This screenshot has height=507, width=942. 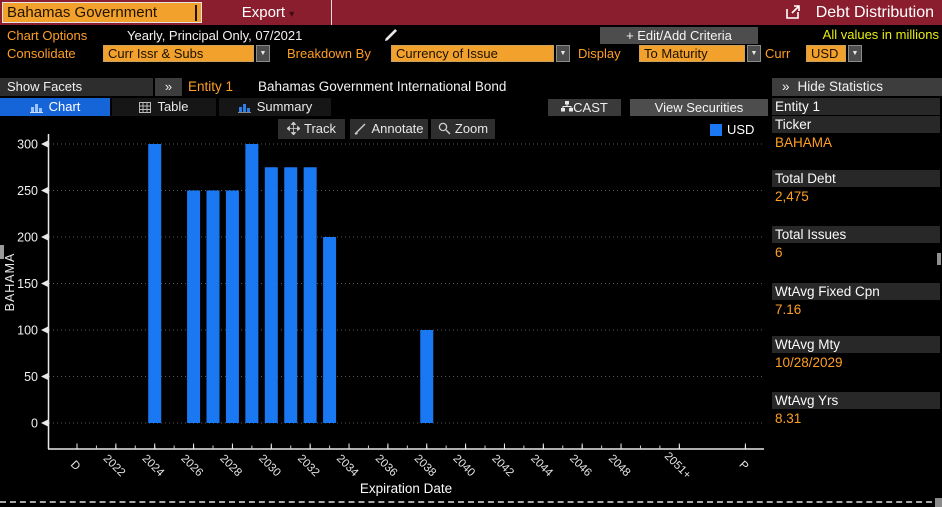 What do you see at coordinates (320, 128) in the screenshot?
I see `track-label: Track` at bounding box center [320, 128].